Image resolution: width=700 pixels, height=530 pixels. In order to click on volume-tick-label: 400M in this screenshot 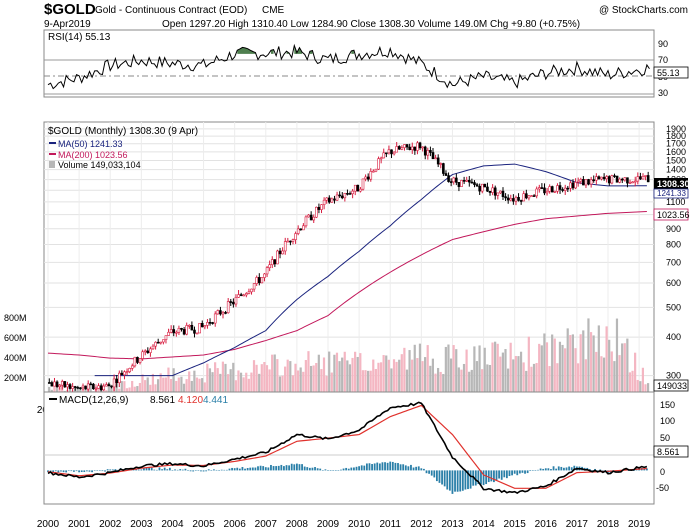, I will do `click(15, 358)`.